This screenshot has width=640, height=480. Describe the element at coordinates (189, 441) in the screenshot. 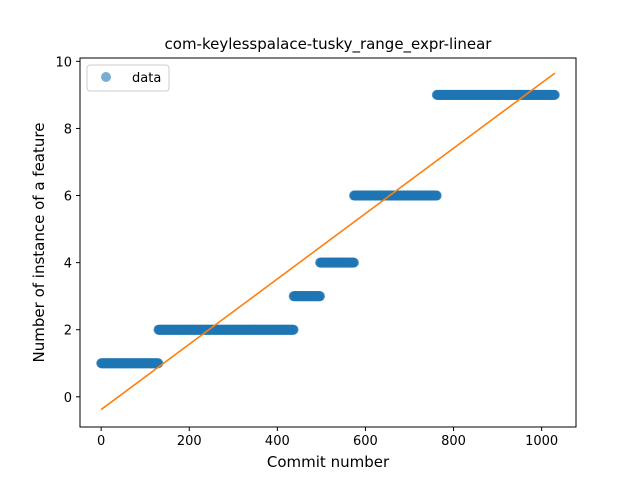

I see `x-tick-label: 200` at that location.